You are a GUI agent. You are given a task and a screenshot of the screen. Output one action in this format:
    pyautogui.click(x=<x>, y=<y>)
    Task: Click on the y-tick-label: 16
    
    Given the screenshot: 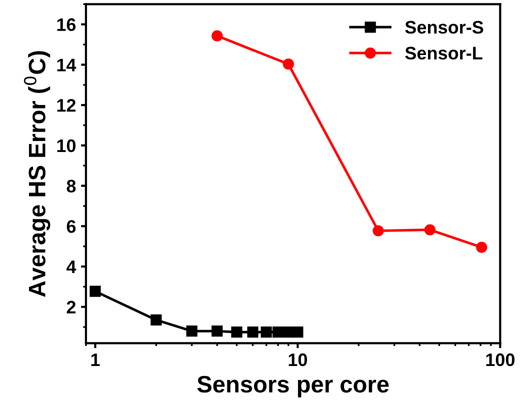 What is the action you would take?
    pyautogui.click(x=66, y=25)
    